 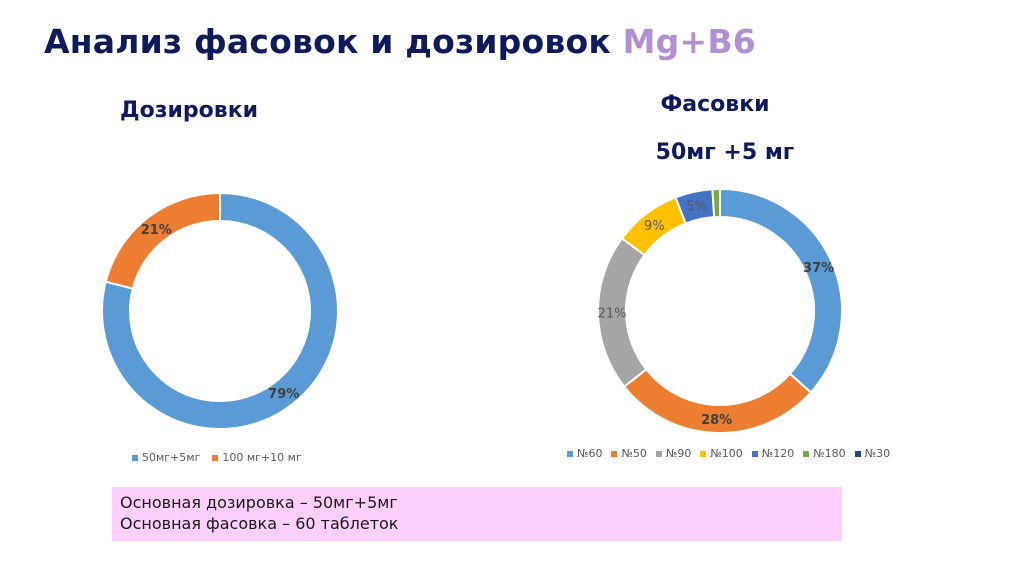 I want to click on page-title: Анализ фасовок и дозировок Mg+B6, so click(x=400, y=41).